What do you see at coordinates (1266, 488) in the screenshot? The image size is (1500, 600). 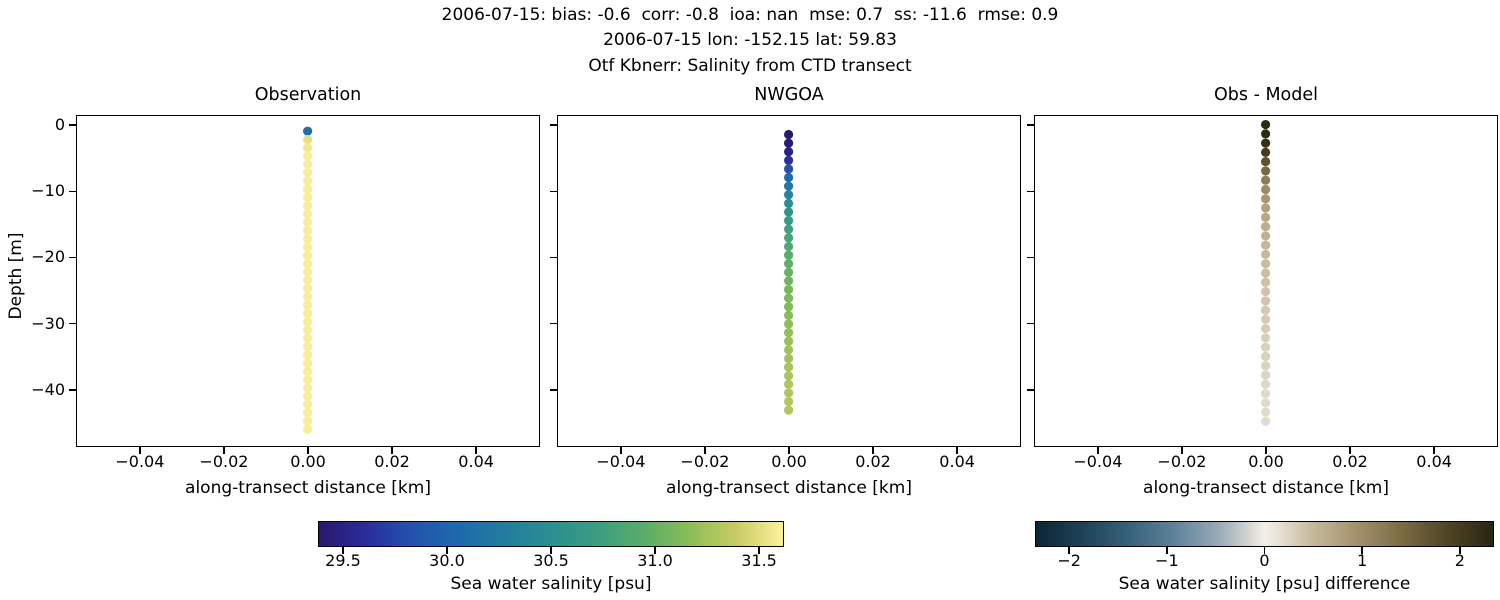 I see `x-axis-label: along-transect distance [km]` at bounding box center [1266, 488].